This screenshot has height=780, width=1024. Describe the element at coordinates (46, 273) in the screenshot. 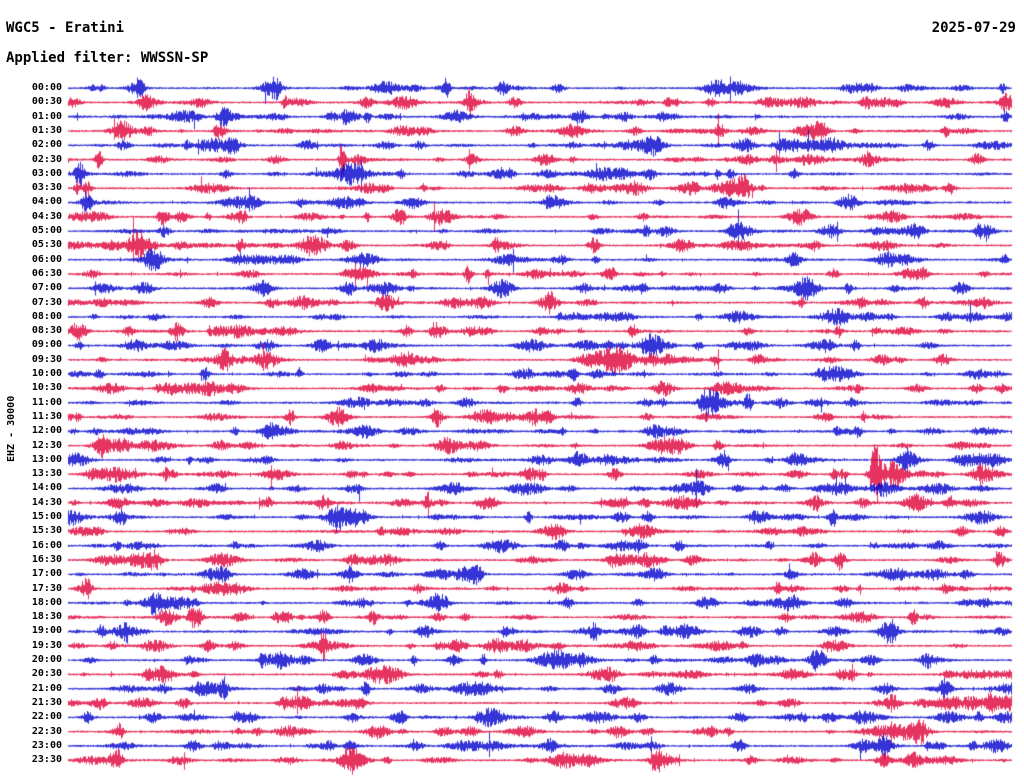

I see `time-label: 06:30` at that location.